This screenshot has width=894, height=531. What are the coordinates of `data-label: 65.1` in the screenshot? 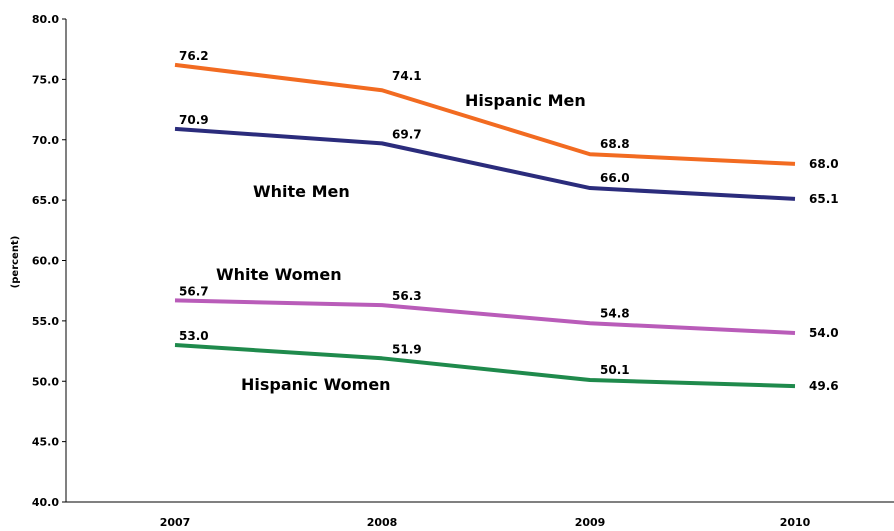 It's located at (824, 199).